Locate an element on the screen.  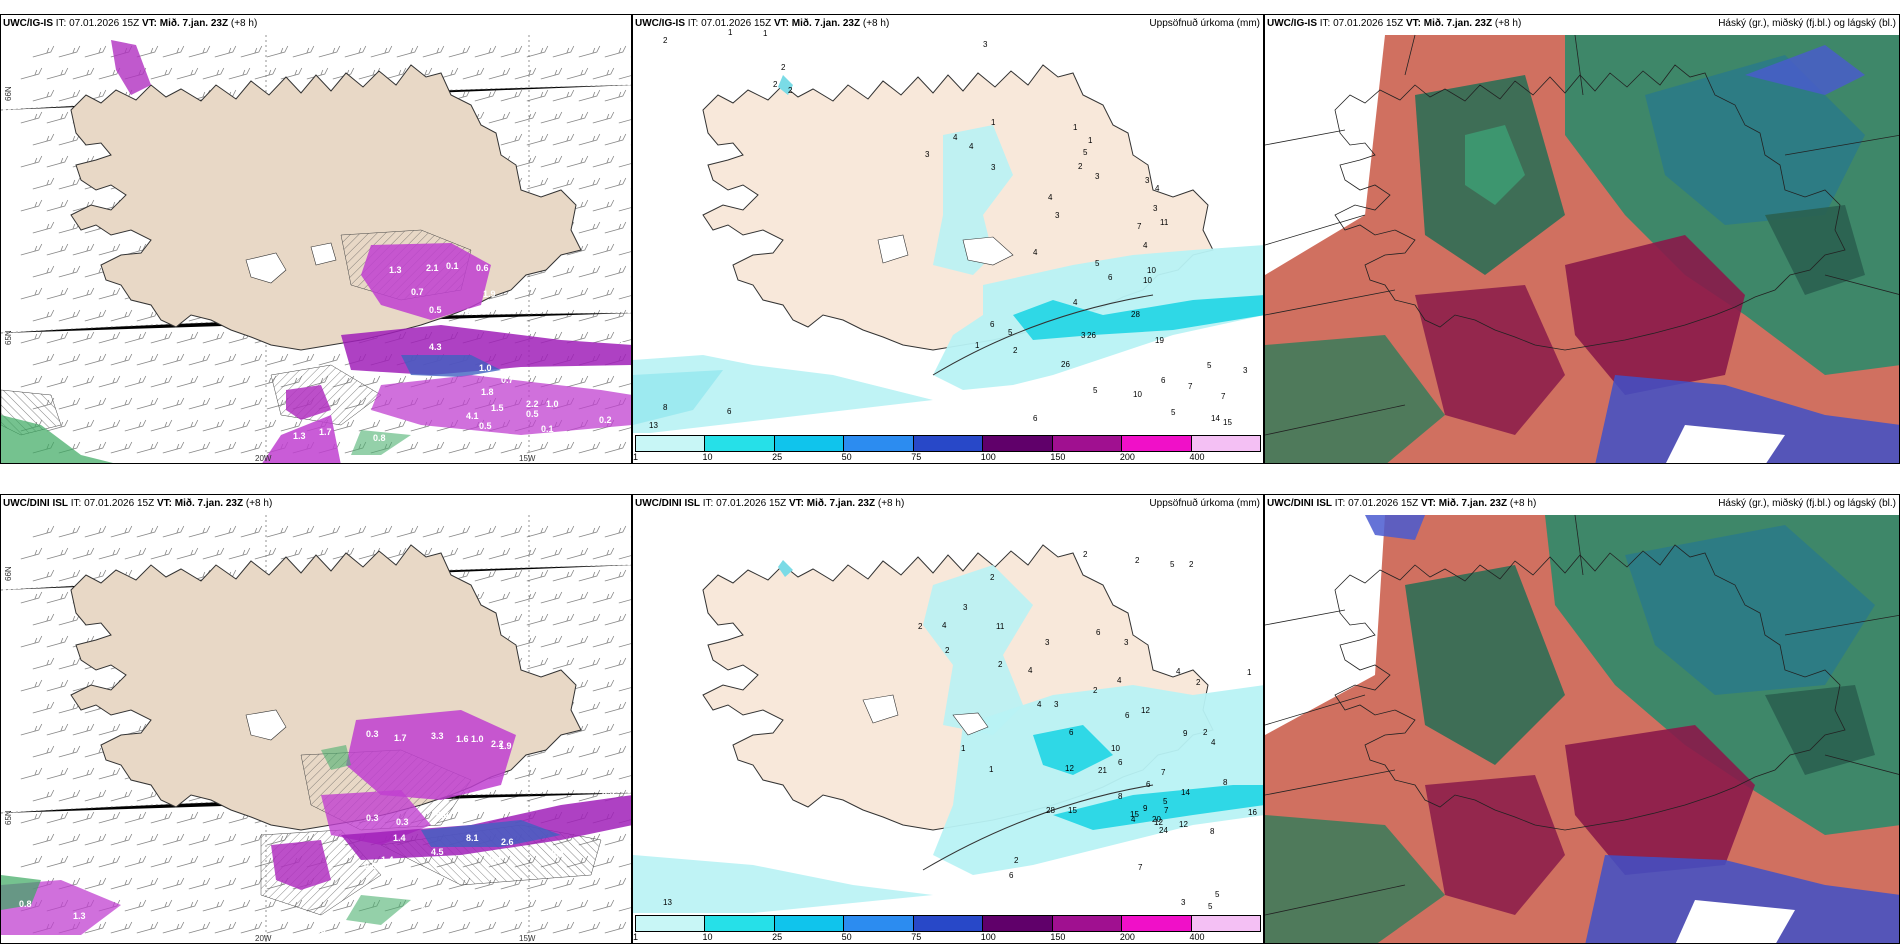
value-label: 10 is located at coordinates (1151, 270).